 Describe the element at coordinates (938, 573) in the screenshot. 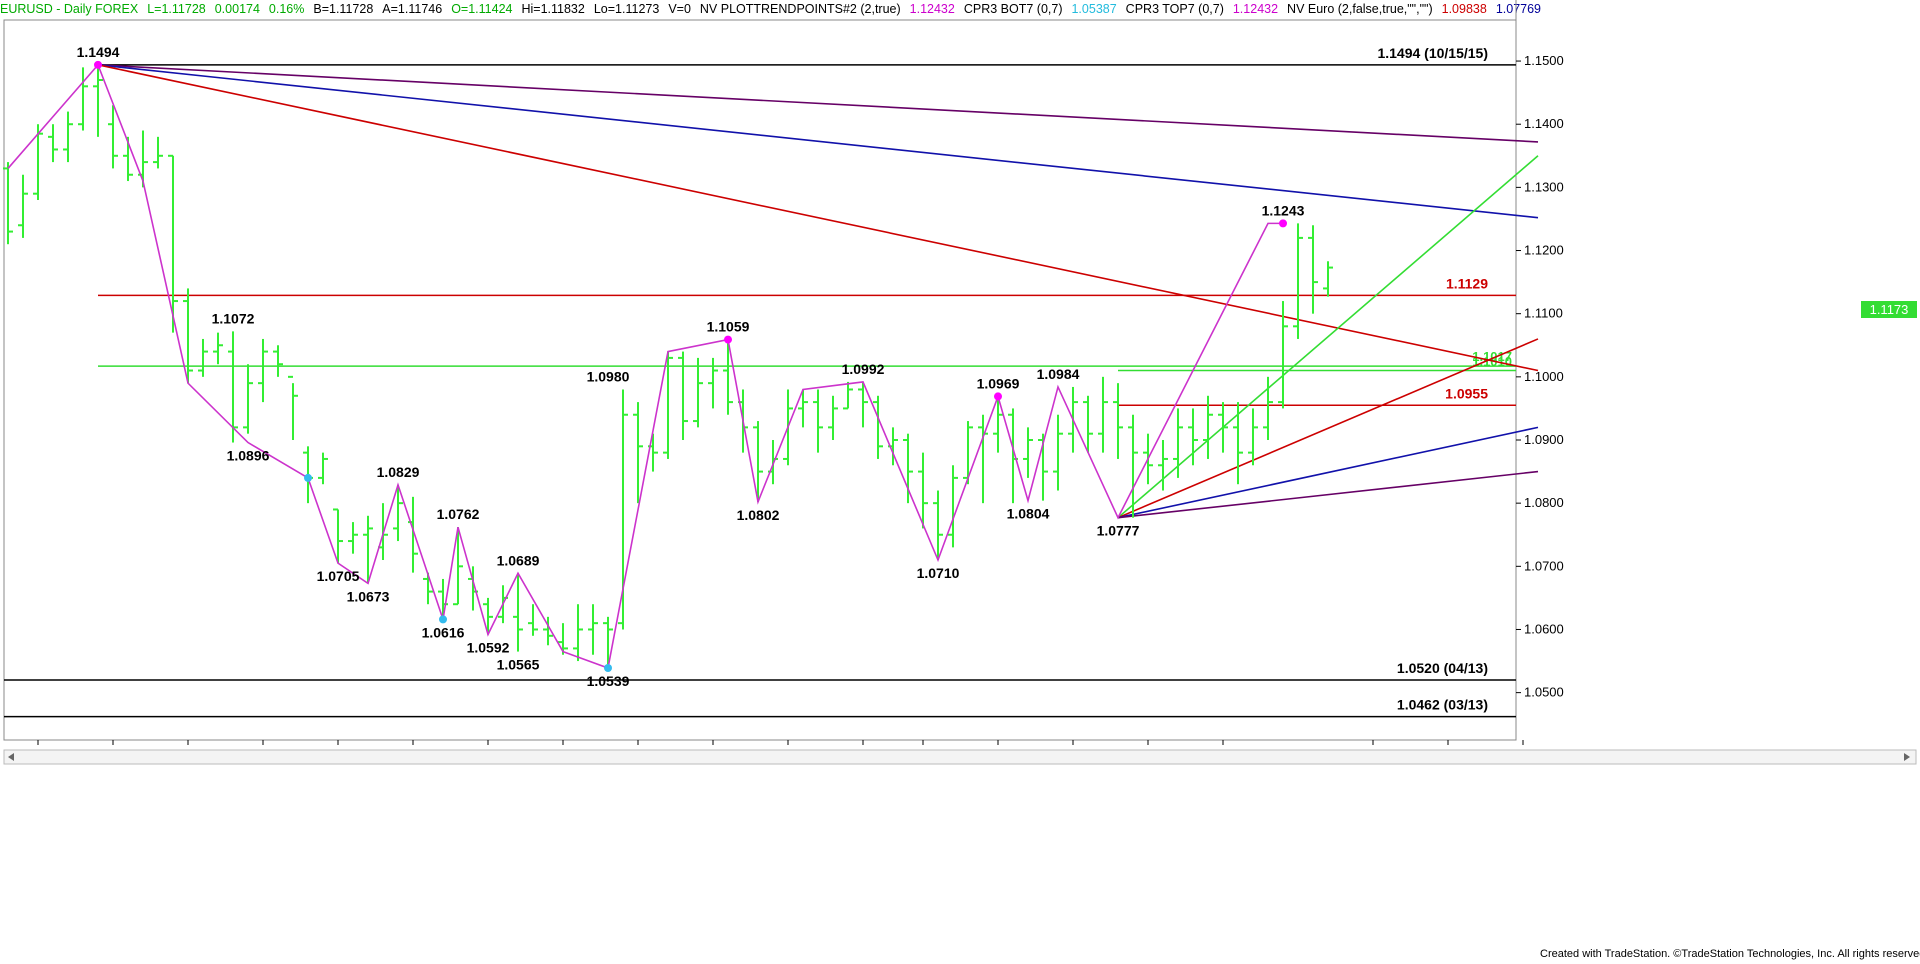

I see `swing-price-label: 1.0710` at that location.